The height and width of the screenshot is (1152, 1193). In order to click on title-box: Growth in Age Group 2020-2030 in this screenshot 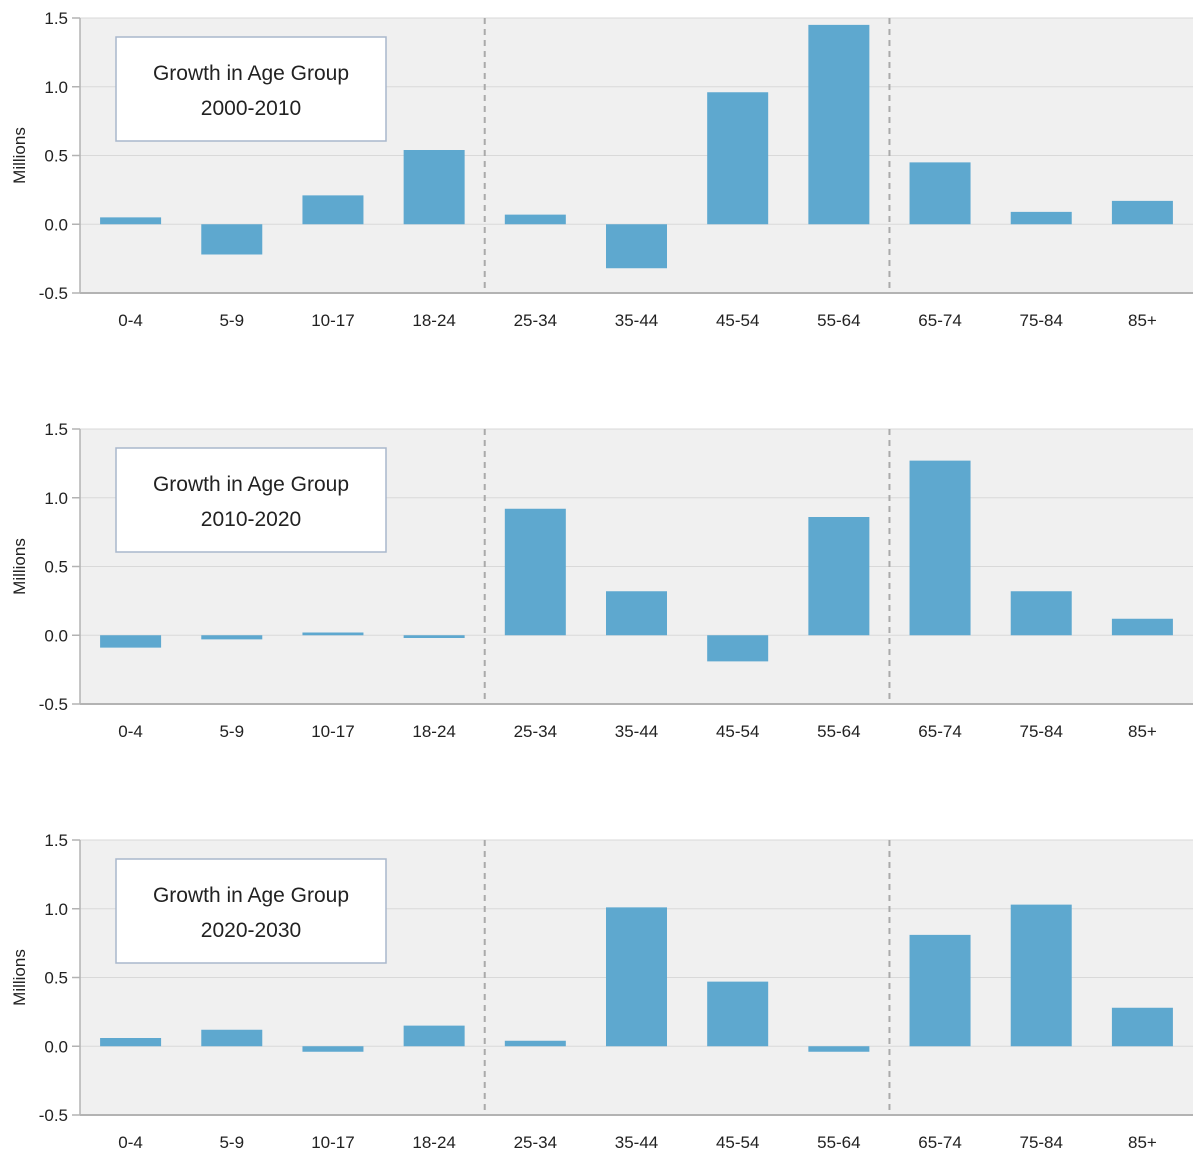, I will do `click(251, 911)`.